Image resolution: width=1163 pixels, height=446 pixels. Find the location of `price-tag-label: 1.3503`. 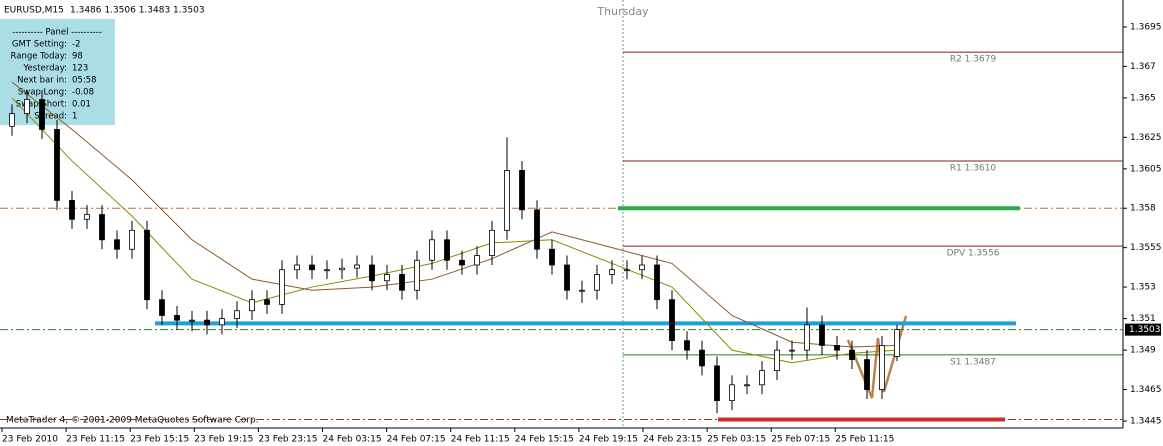

price-tag-label: 1.3503 is located at coordinates (1145, 330).